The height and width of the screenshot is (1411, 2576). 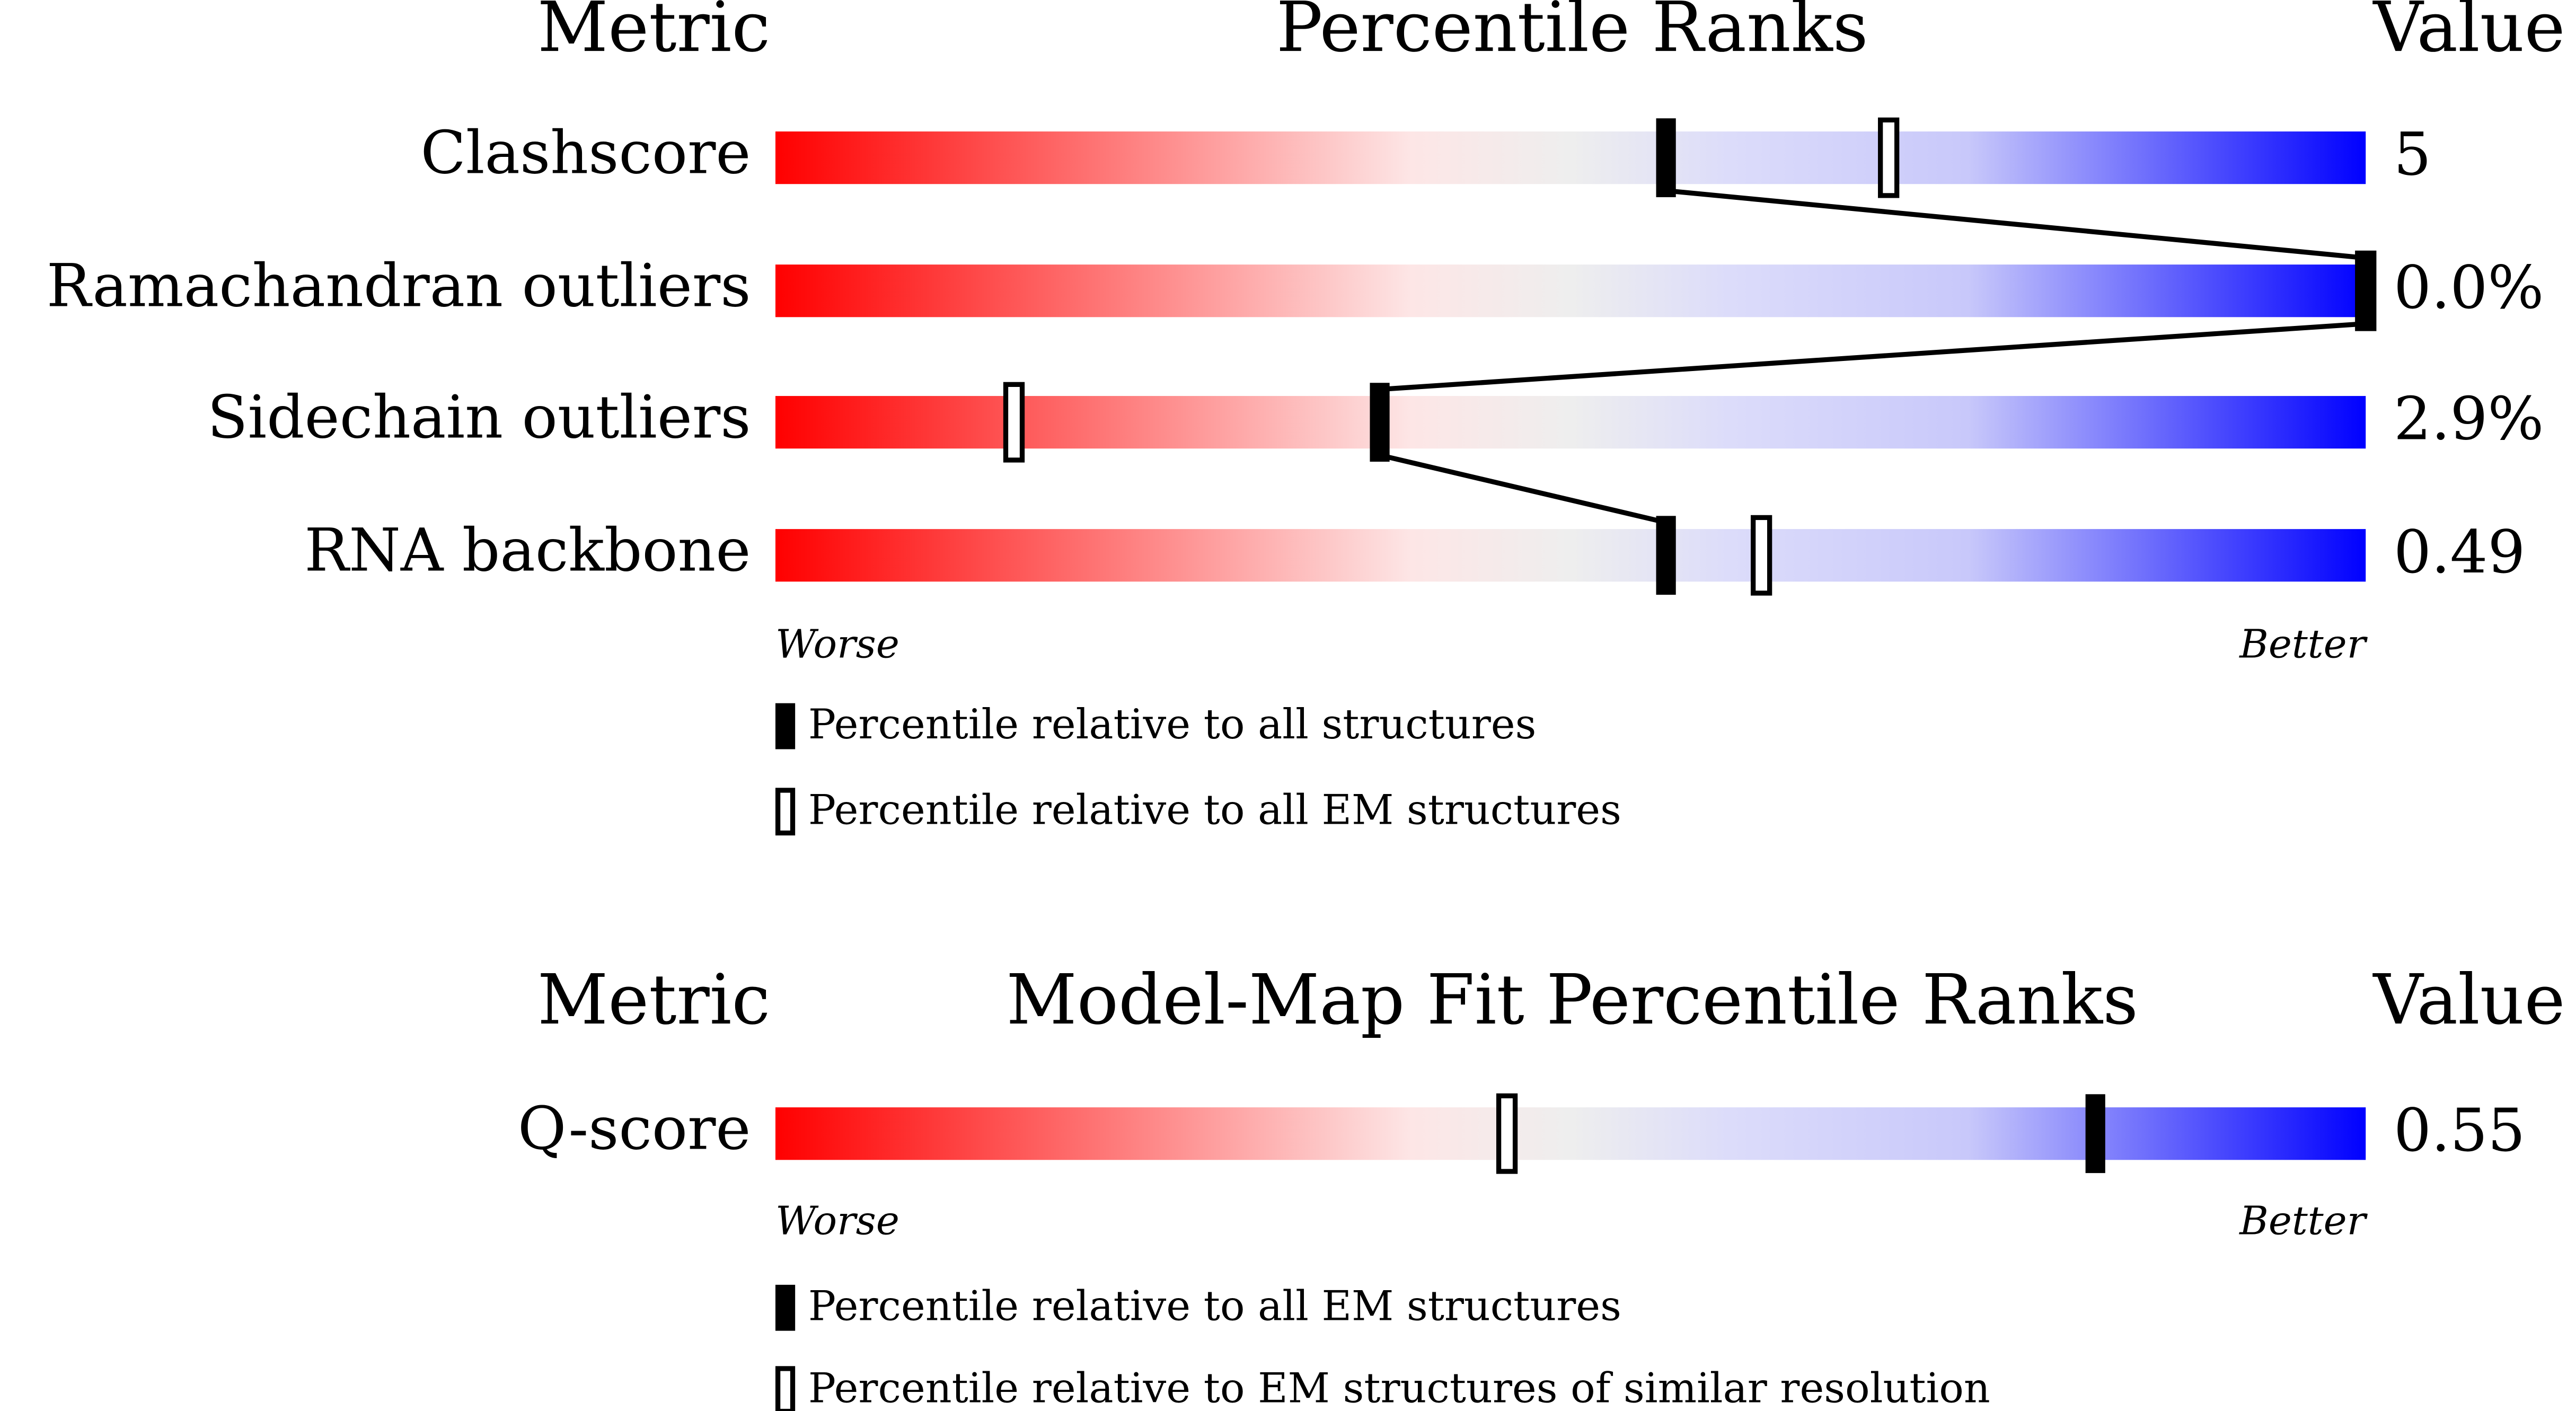 What do you see at coordinates (1214, 810) in the screenshot?
I see `legend-open-text: Percentile relative to all EM structures` at bounding box center [1214, 810].